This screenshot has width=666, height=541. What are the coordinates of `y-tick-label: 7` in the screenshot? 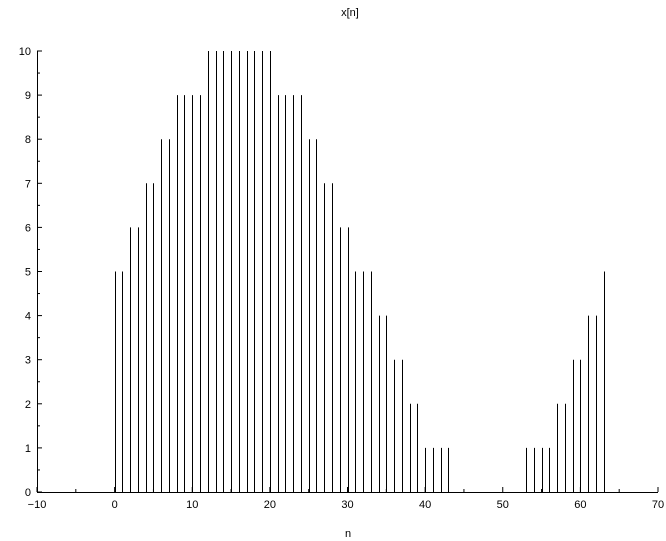 It's located at (28, 184).